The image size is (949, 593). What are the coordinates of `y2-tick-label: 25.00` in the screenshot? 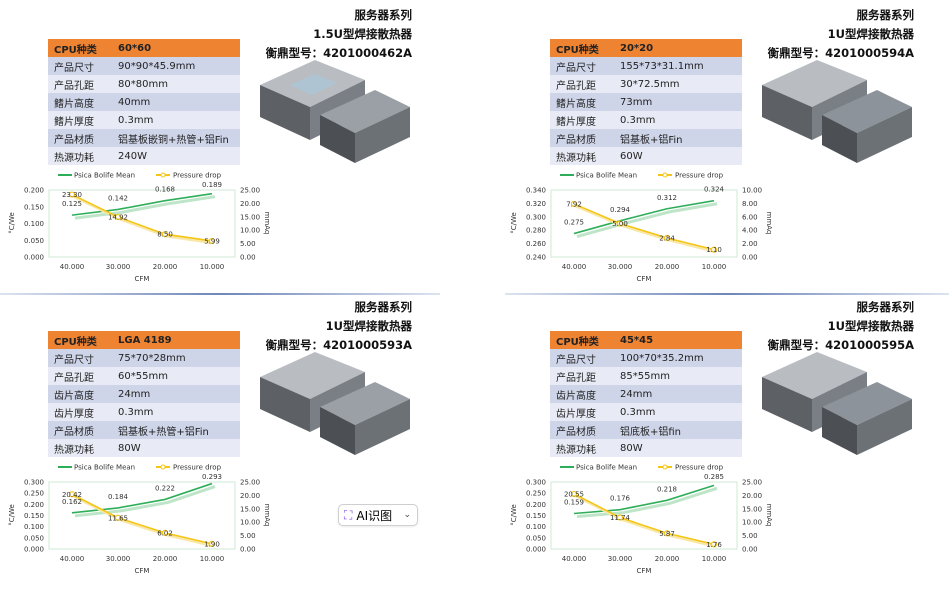 It's located at (250, 483).